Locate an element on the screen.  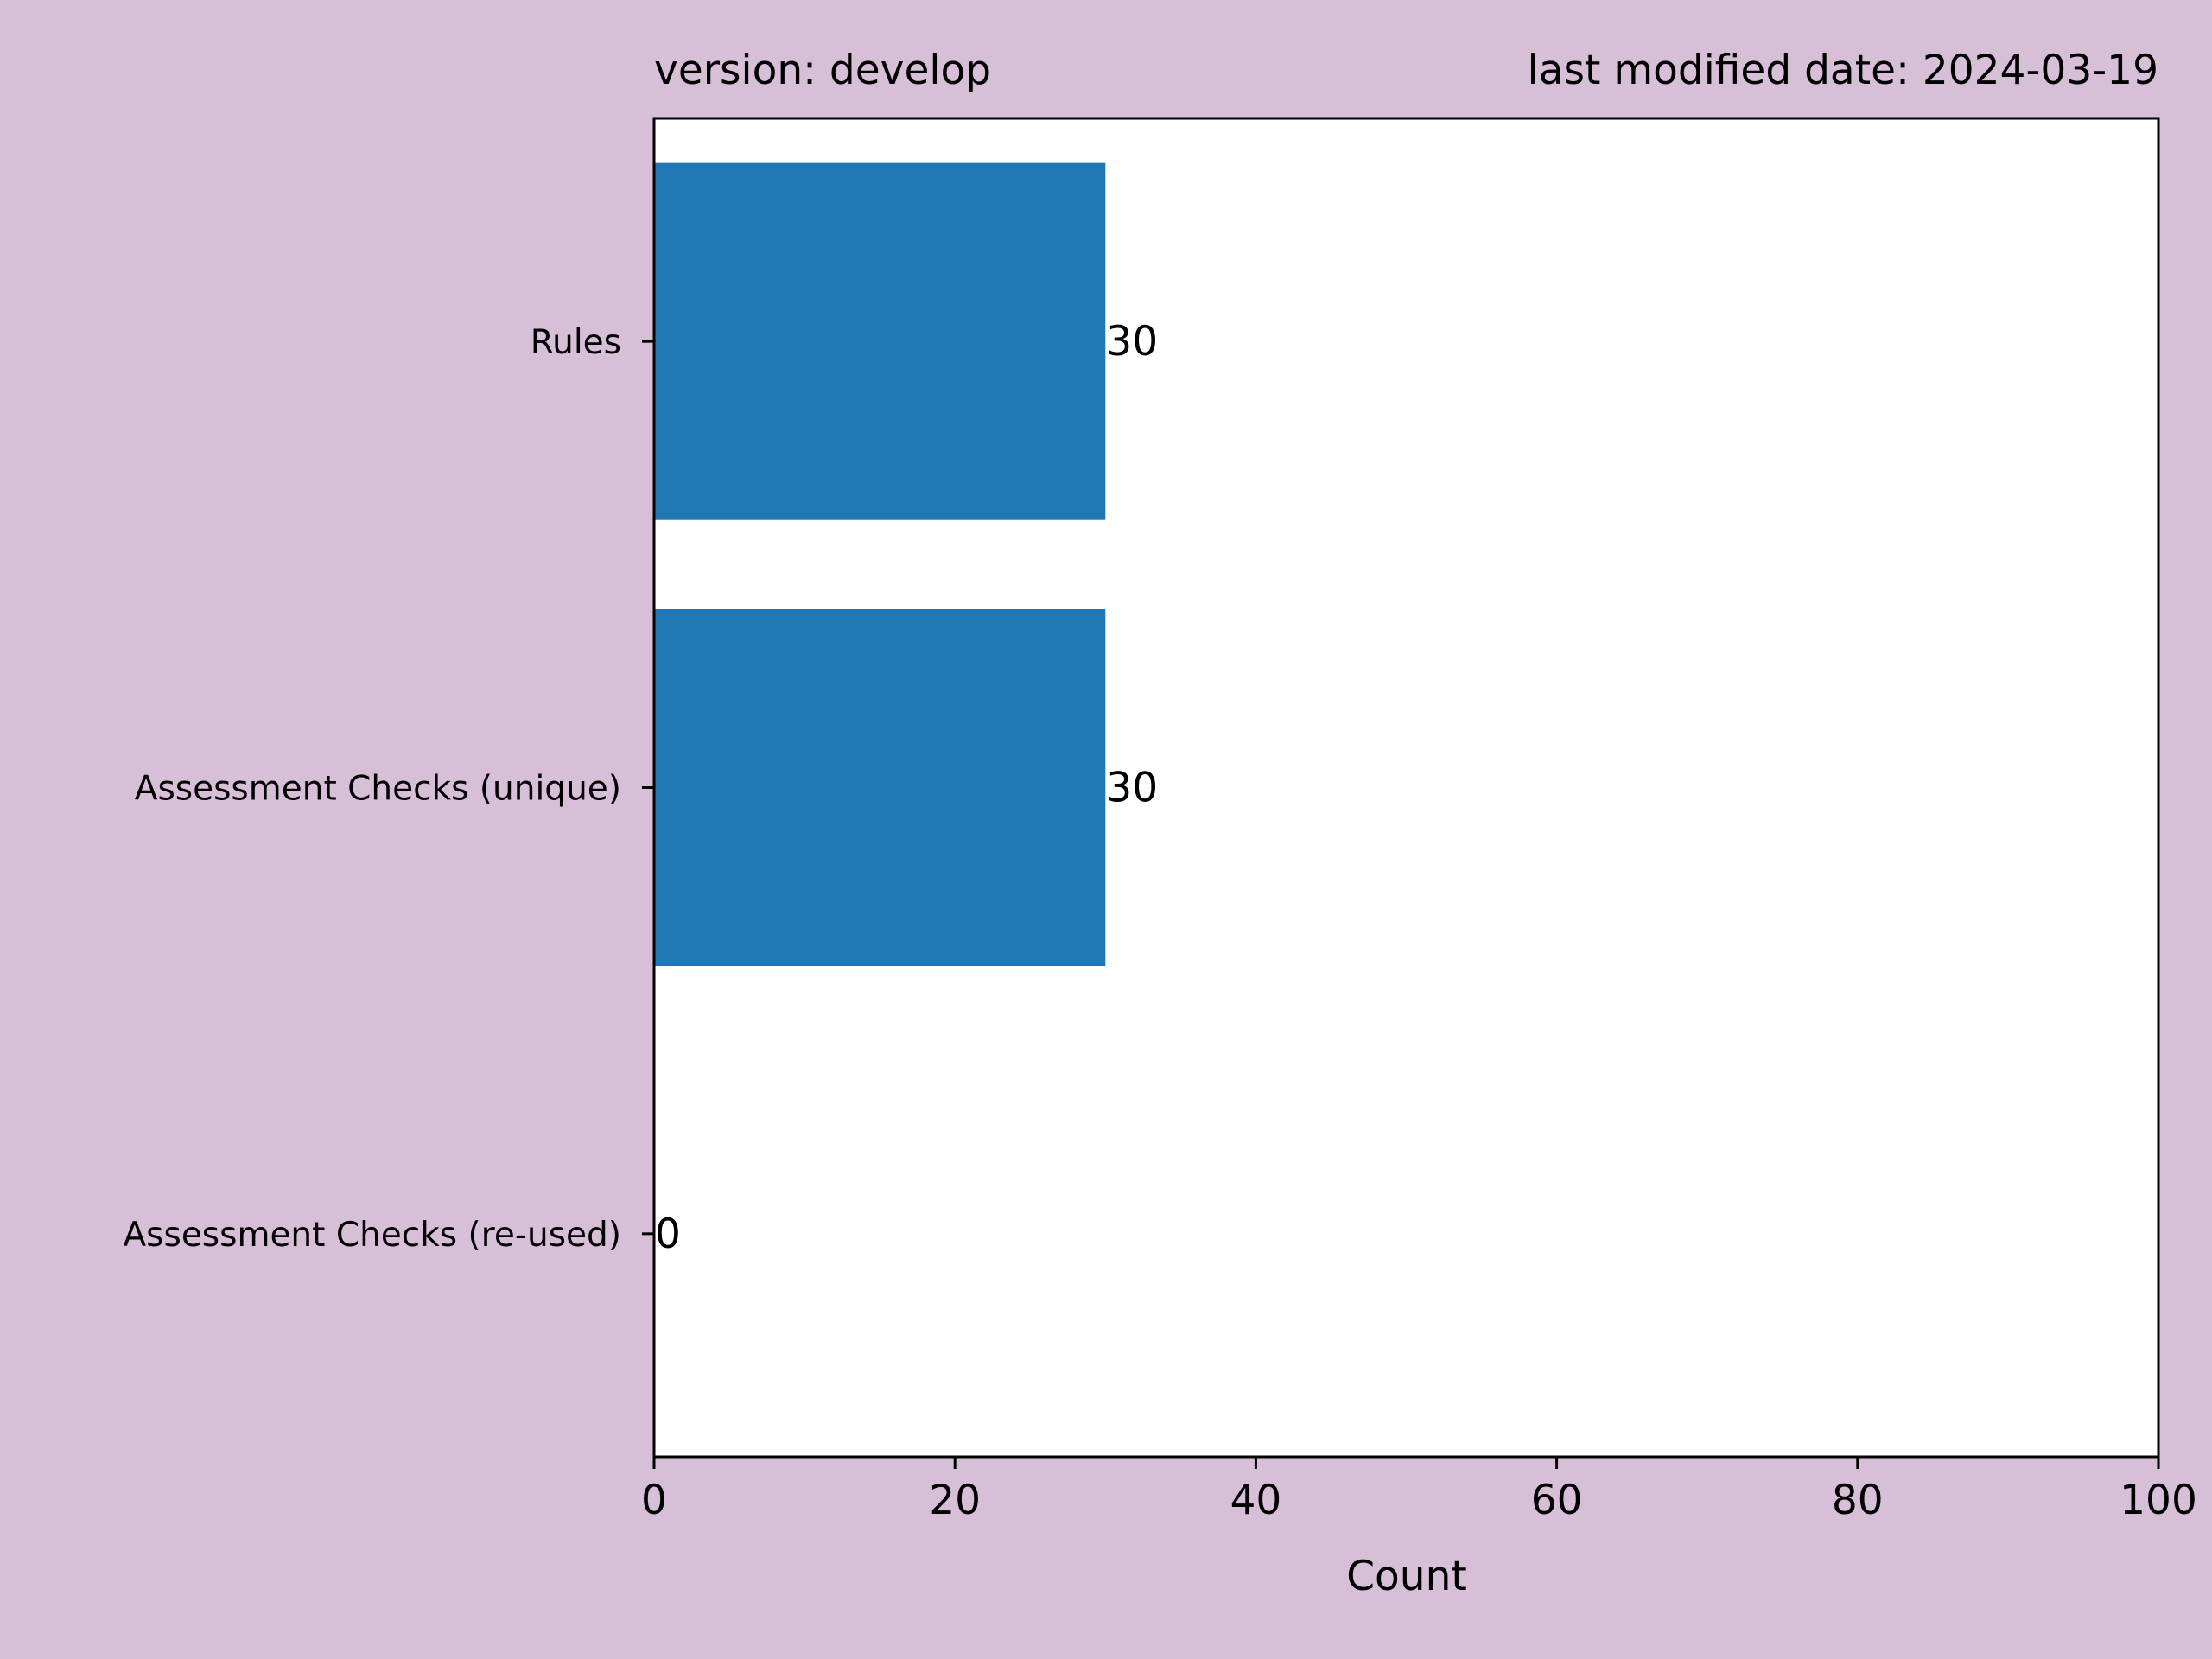
data-label: 0 is located at coordinates (668, 1234).